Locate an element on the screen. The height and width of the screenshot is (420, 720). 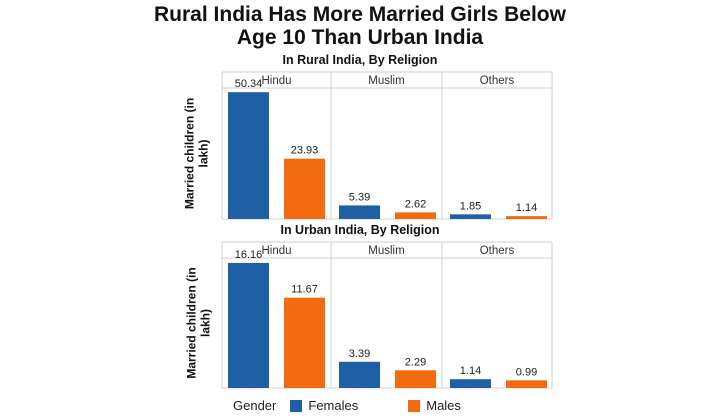
urban-bar-muslim-females is located at coordinates (359, 374).